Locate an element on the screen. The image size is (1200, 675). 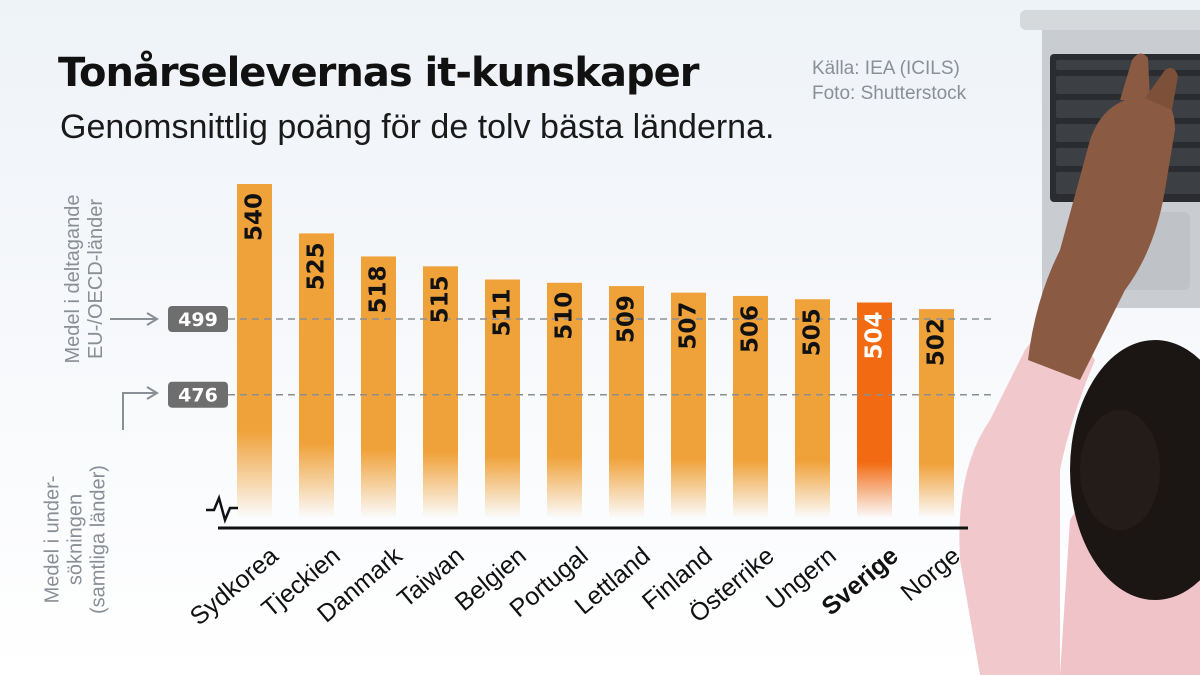
bar-value-label: 525 is located at coordinates (317, 266).